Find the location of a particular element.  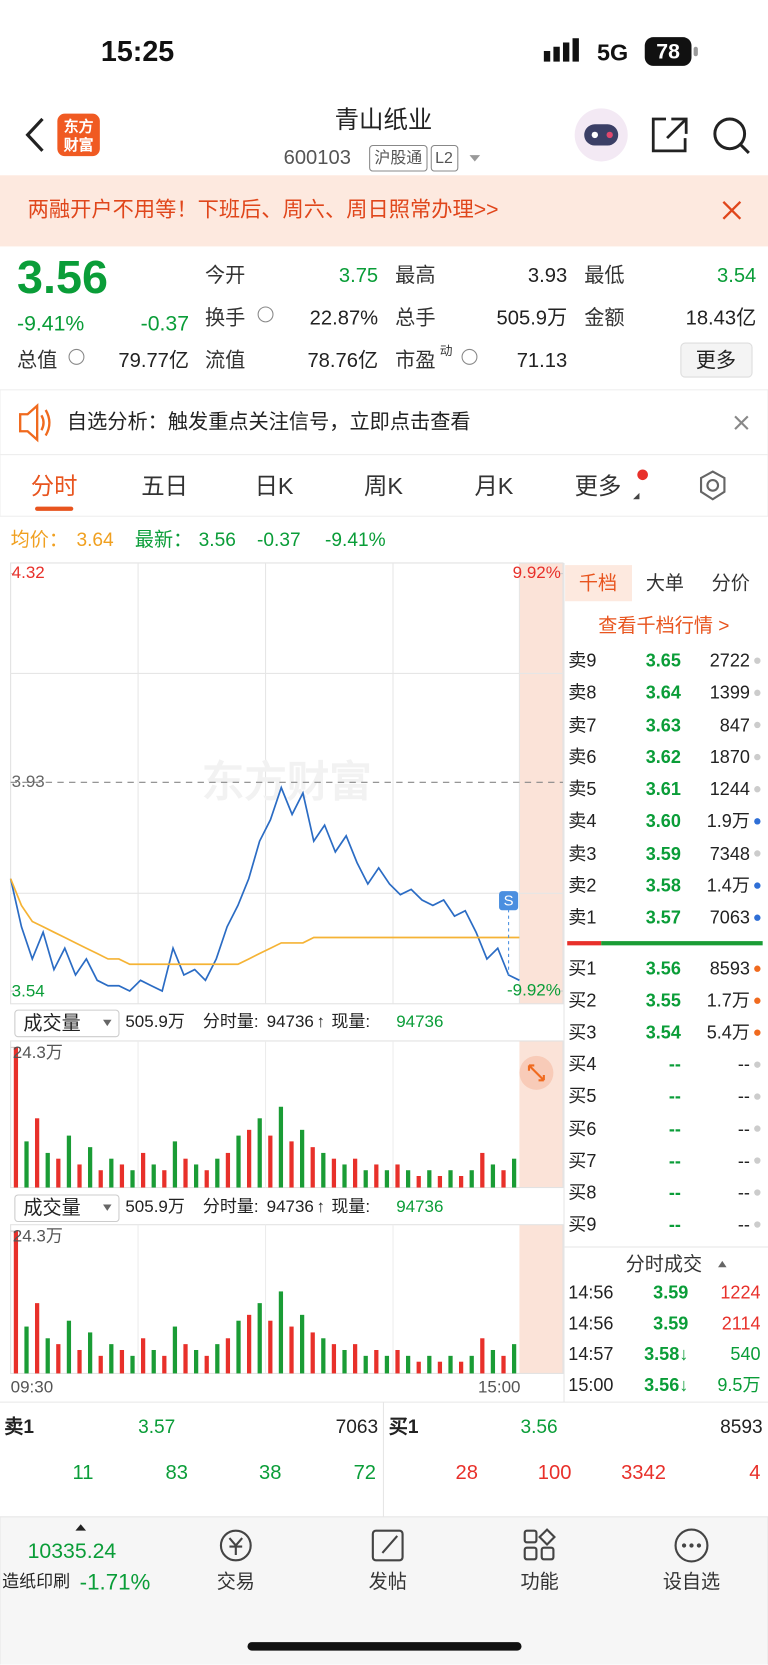

more-button is located at coordinates (716, 360).